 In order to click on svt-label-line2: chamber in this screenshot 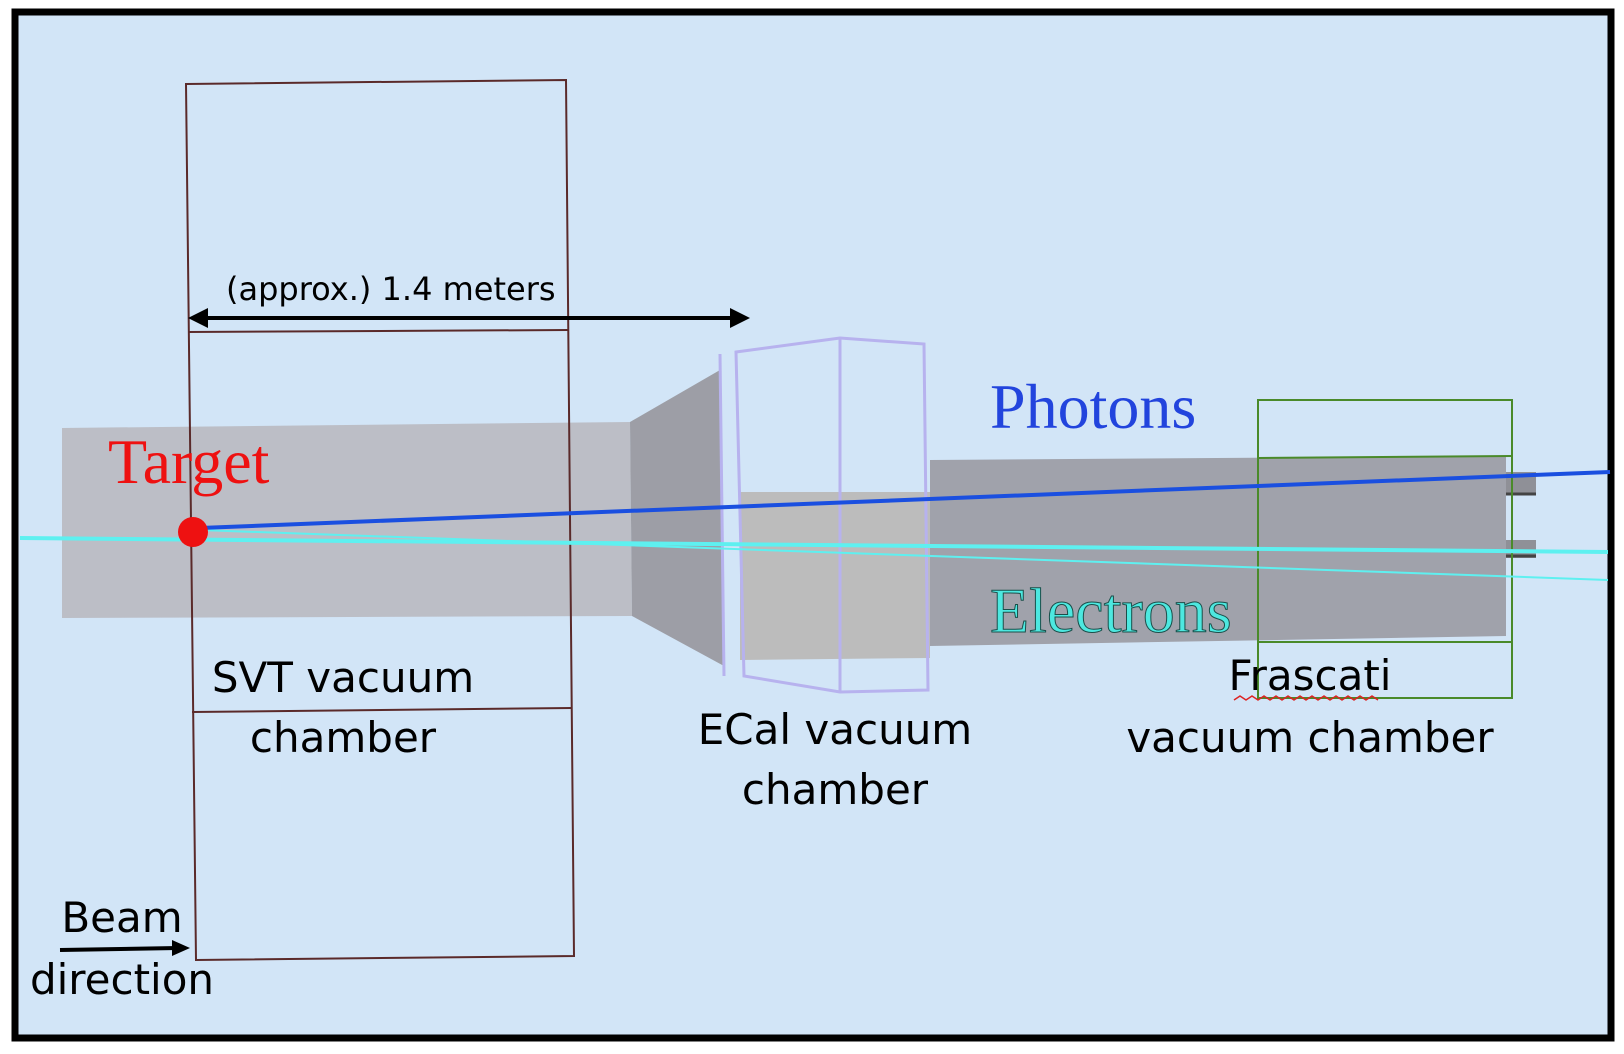, I will do `click(343, 737)`.